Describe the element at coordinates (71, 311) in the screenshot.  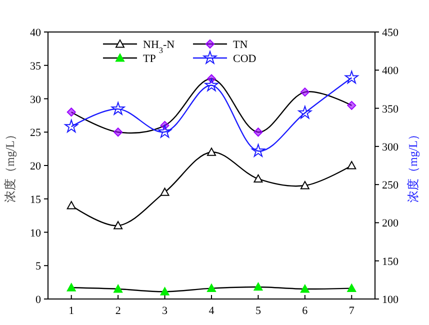
I see `x-tick-label: 1` at that location.